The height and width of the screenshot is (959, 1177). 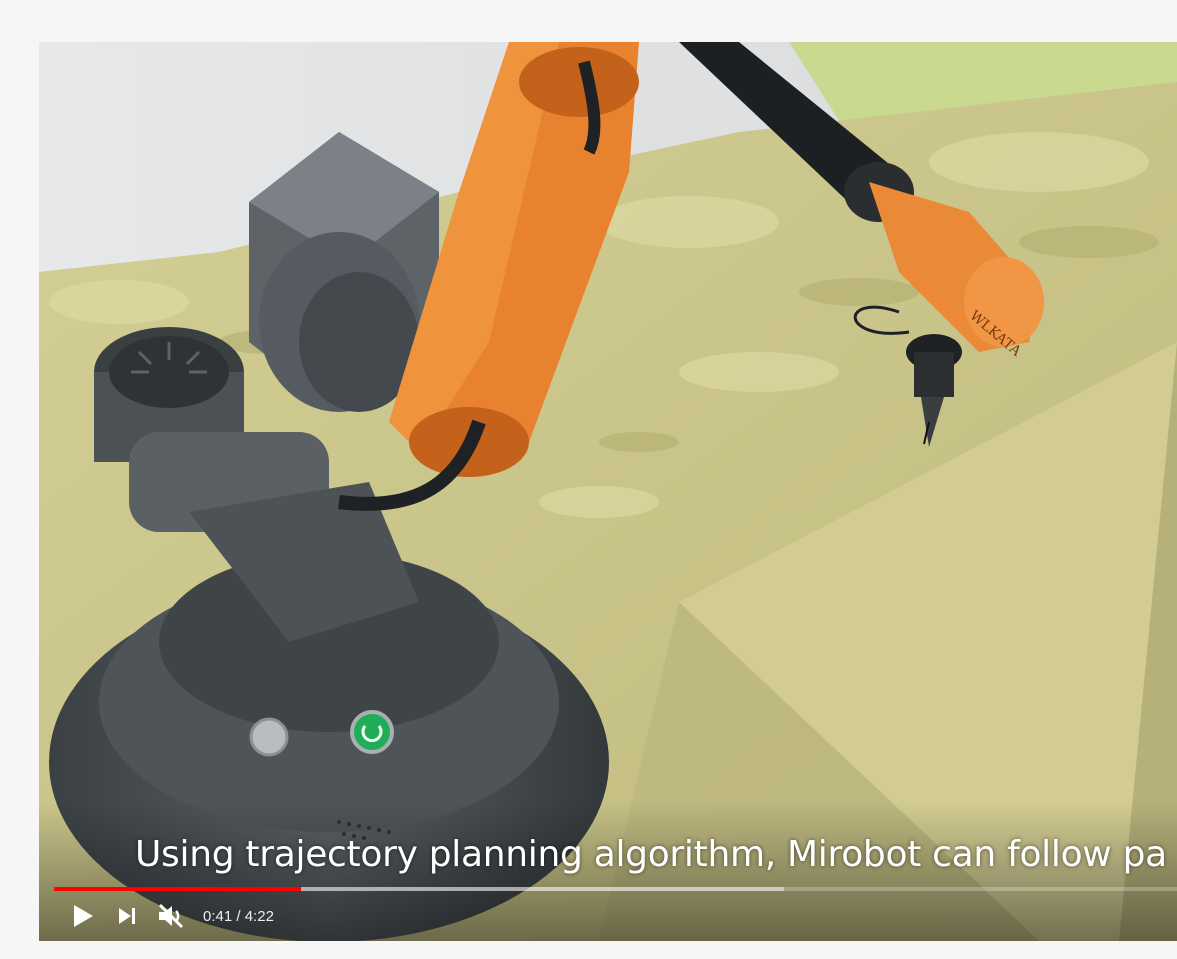 What do you see at coordinates (259, 916) in the screenshot?
I see `duration: 4:22` at bounding box center [259, 916].